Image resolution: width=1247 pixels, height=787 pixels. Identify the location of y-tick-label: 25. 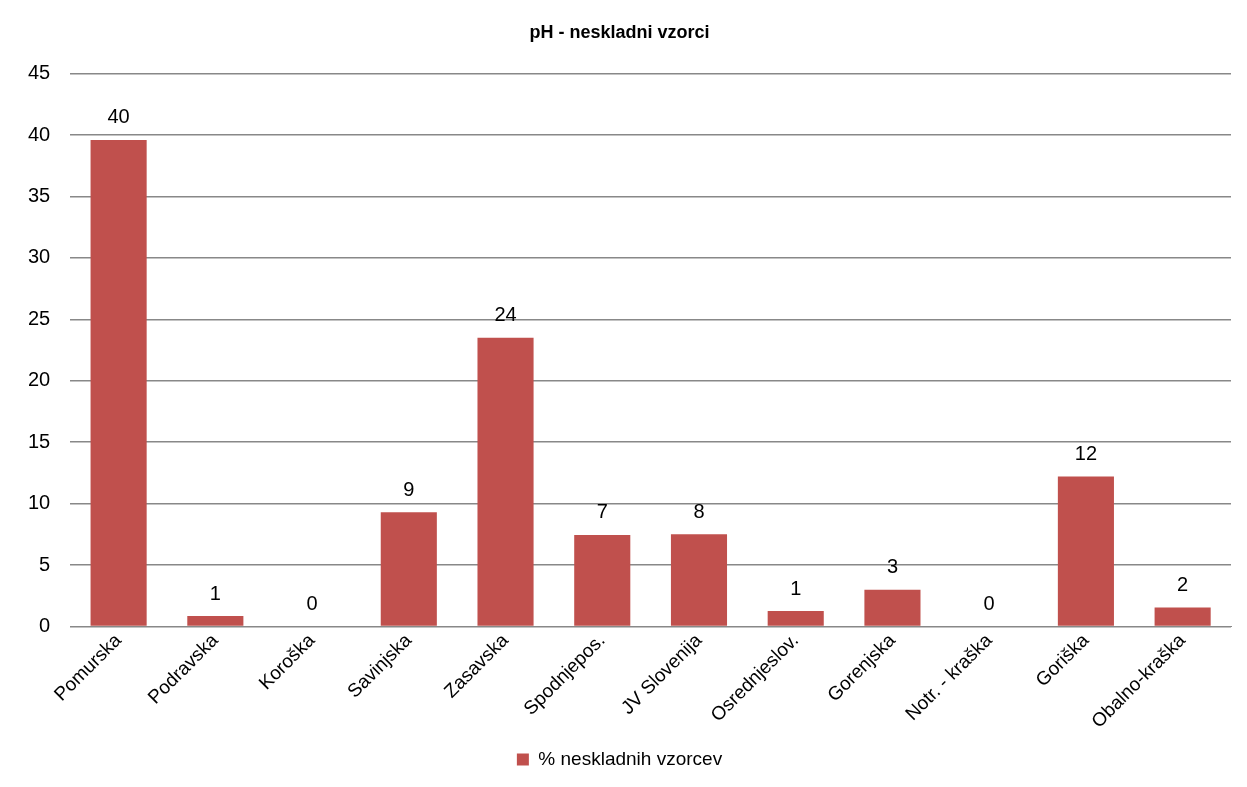
(39, 317).